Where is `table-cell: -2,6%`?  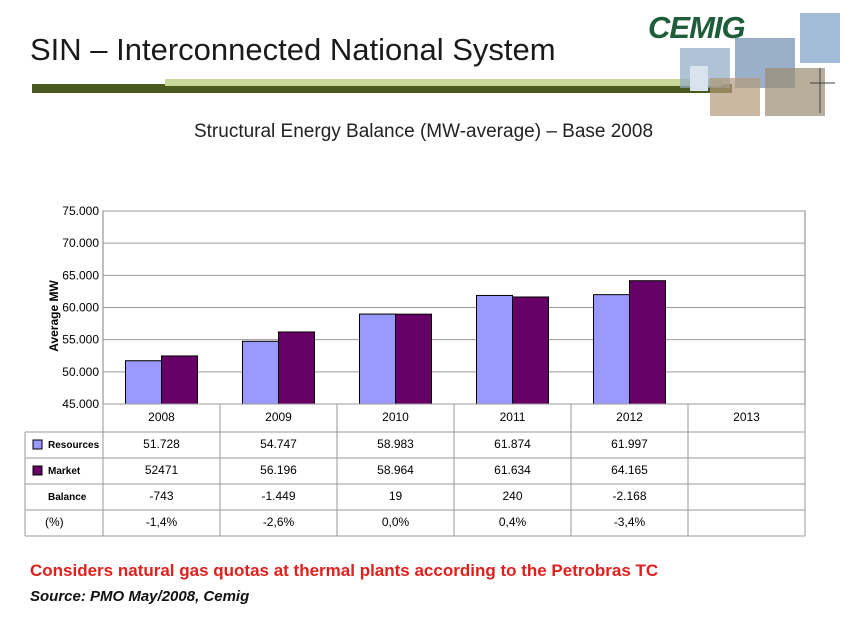 table-cell: -2,6% is located at coordinates (279, 522).